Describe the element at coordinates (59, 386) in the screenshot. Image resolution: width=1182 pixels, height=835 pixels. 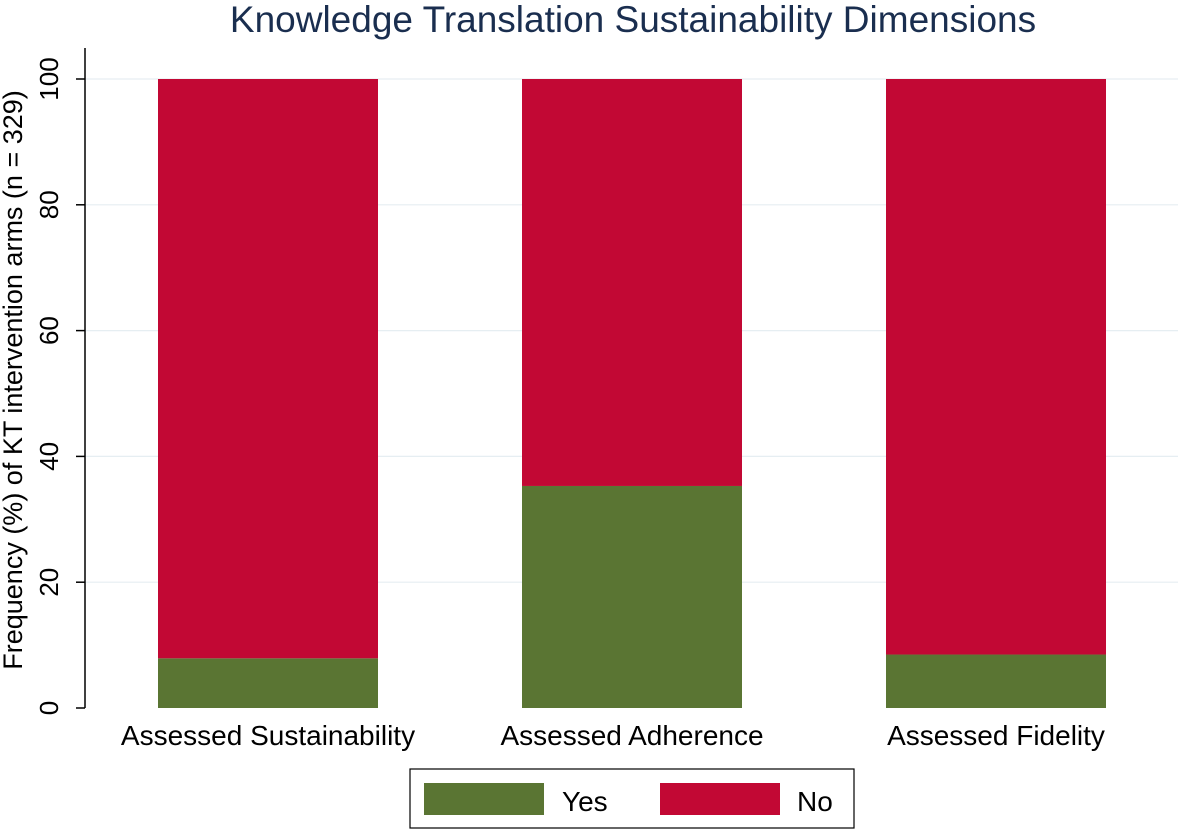
I see `y-axis-ticks: 0 20 40 60 80 100` at that location.